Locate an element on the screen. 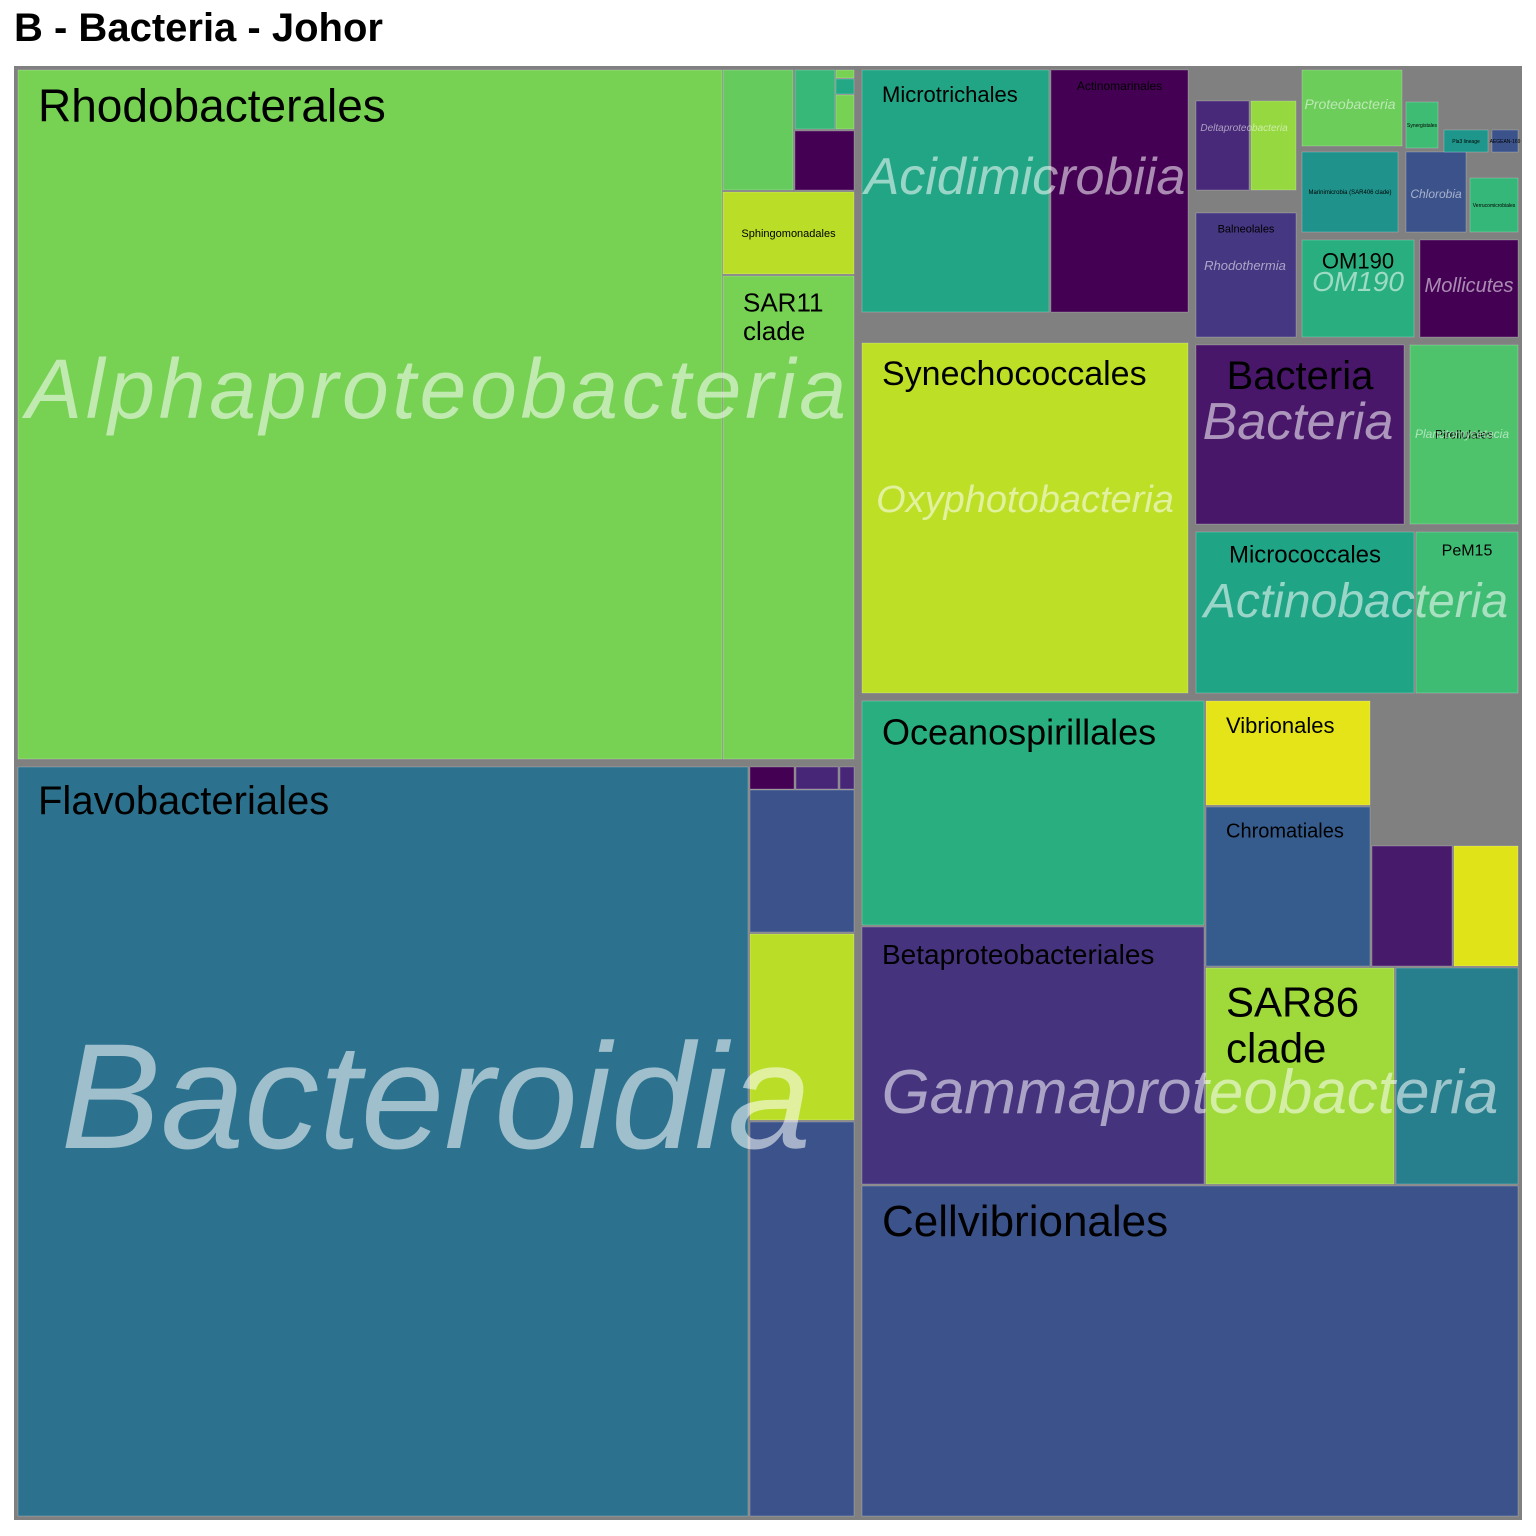 Image resolution: width=1536 pixels, height=1536 pixels. order-label: Rhodobacterales is located at coordinates (212, 106).